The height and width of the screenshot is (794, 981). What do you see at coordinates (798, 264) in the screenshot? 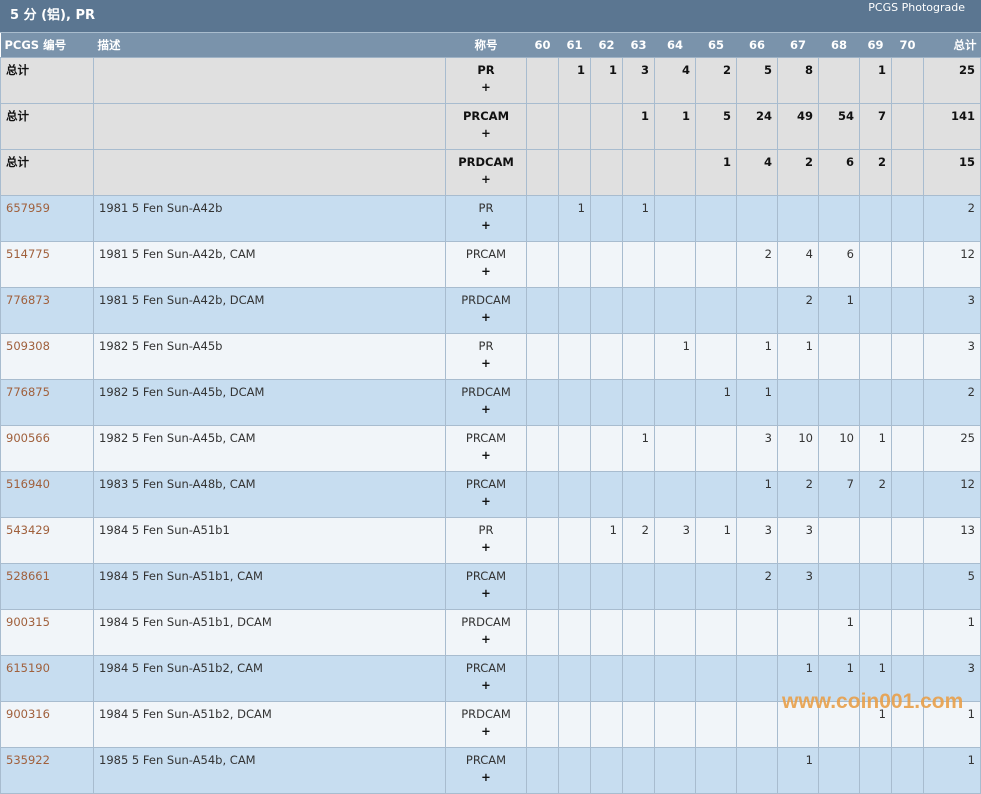
I see `grade-count-67: 4` at bounding box center [798, 264].